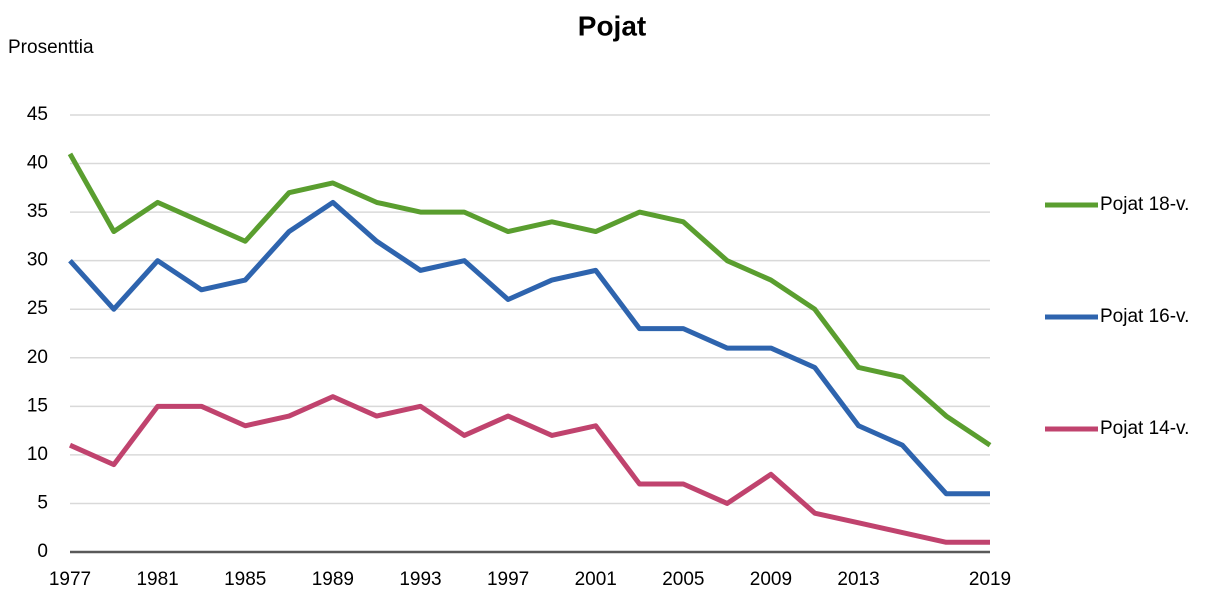 This screenshot has width=1223, height=594. I want to click on x-tick-label: 2019, so click(990, 579).